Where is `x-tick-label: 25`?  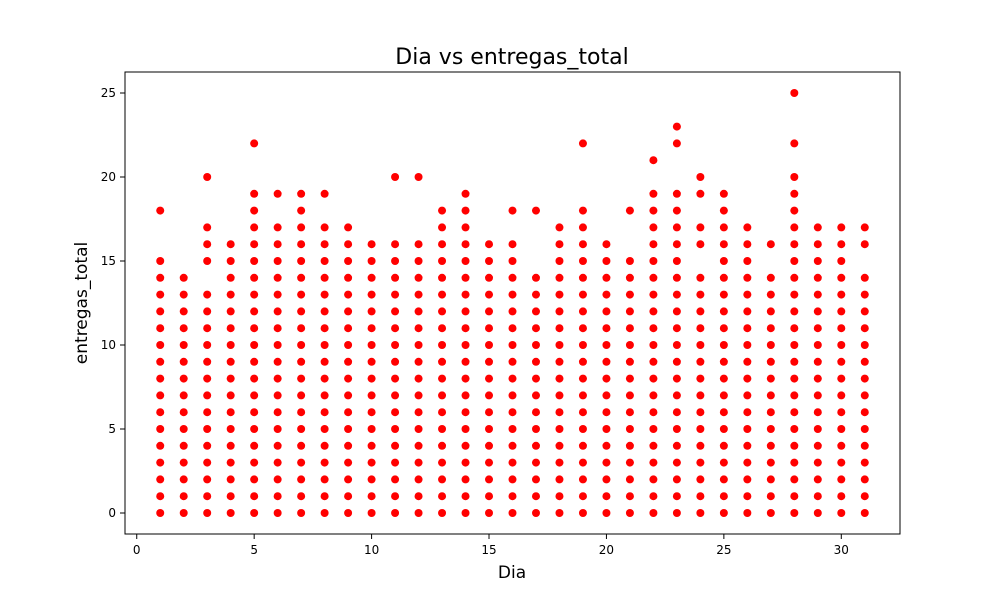
x-tick-label: 25 is located at coordinates (723, 550).